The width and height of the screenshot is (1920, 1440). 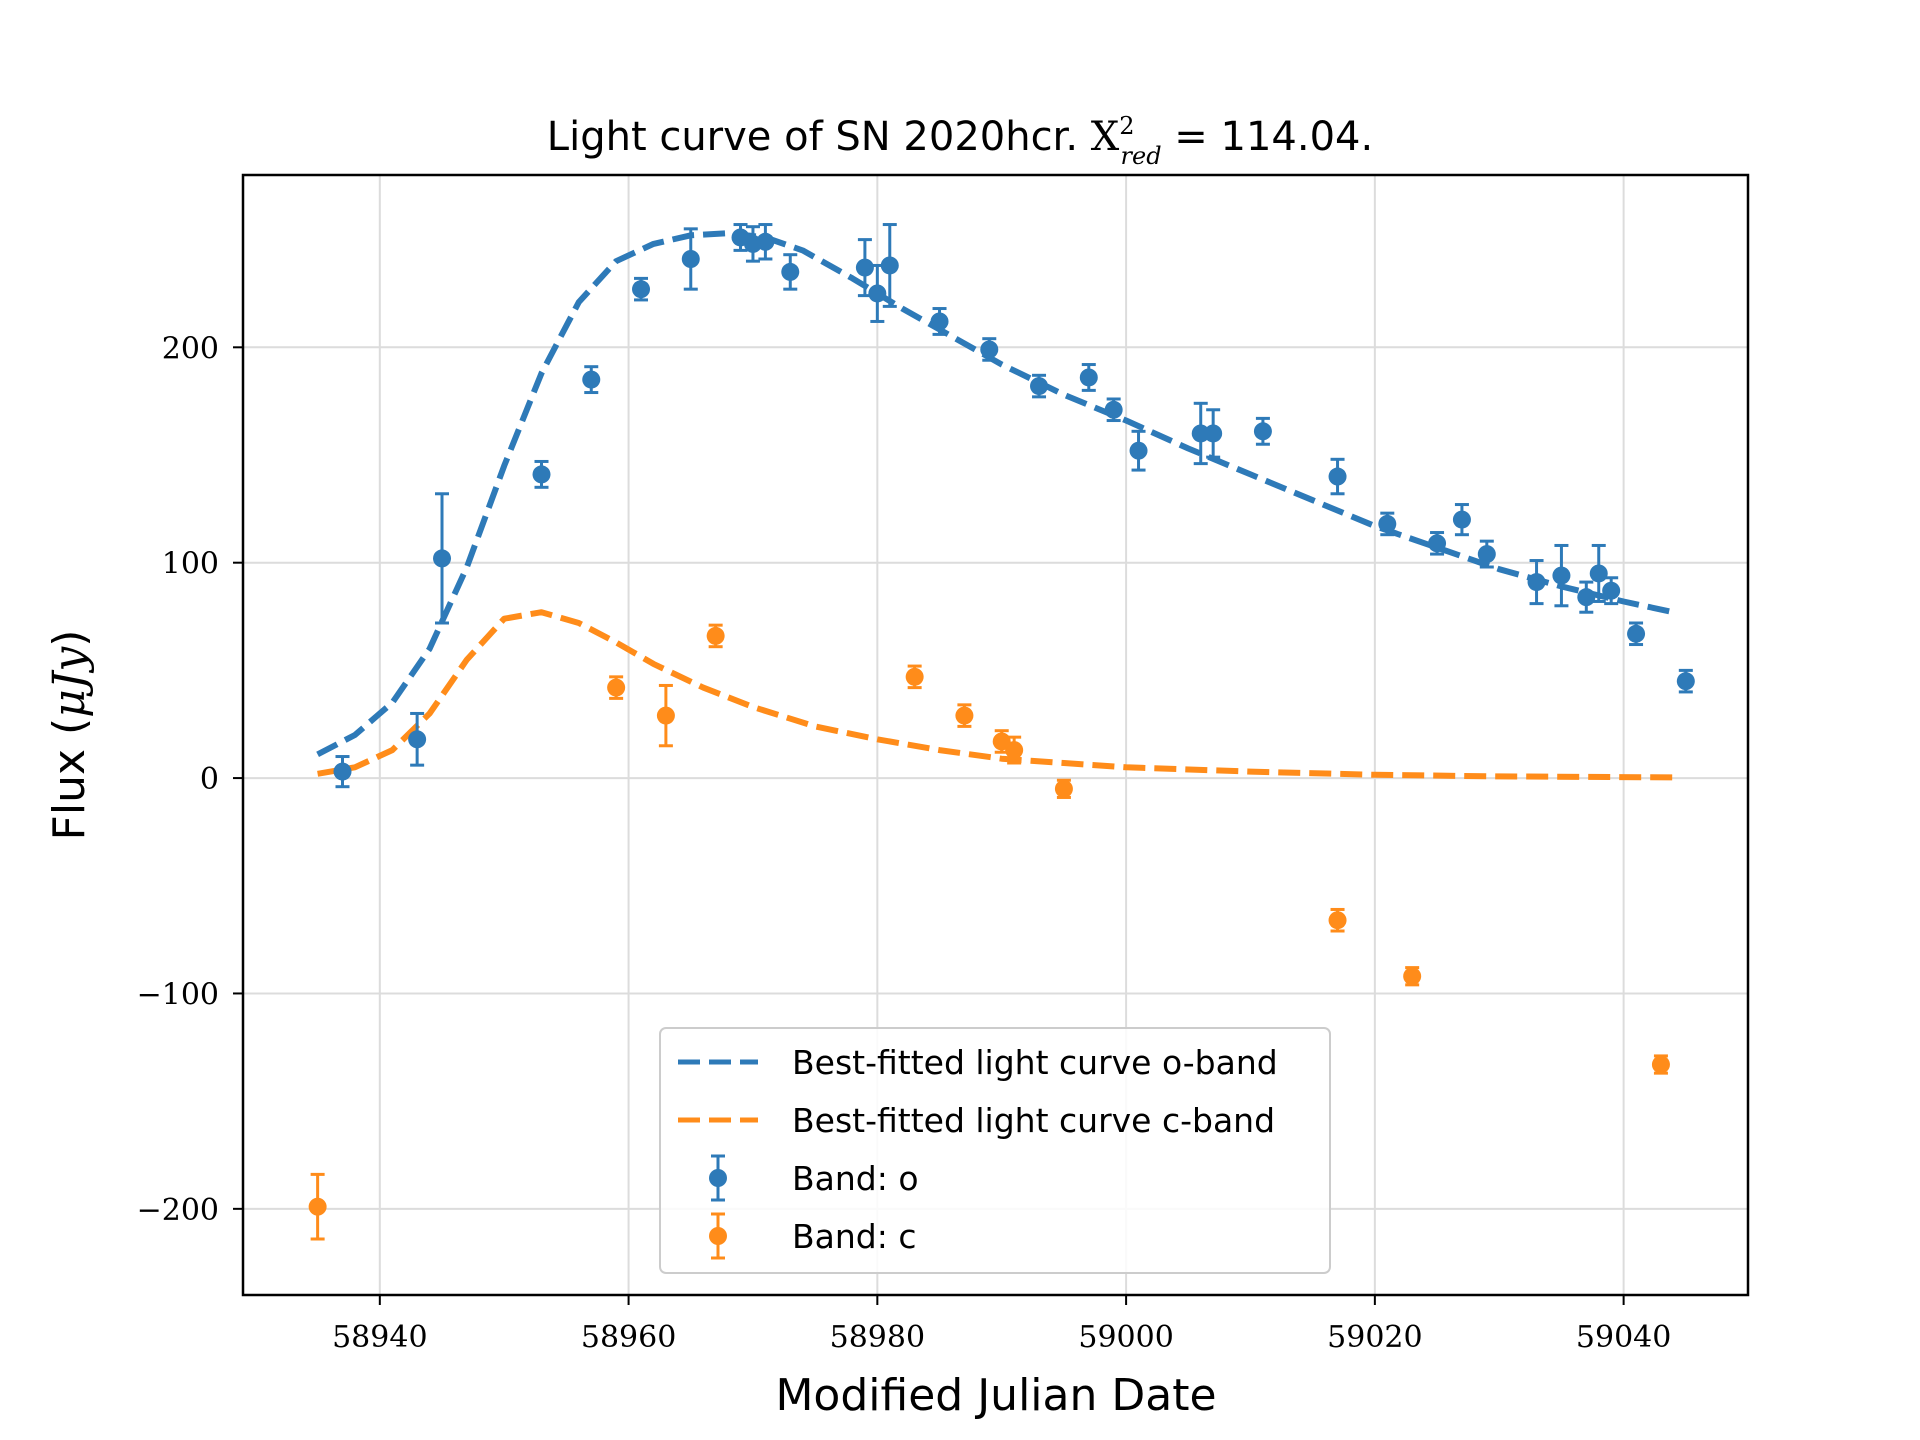 I want to click on legend-label-o-band: Band: o, so click(x=855, y=1178).